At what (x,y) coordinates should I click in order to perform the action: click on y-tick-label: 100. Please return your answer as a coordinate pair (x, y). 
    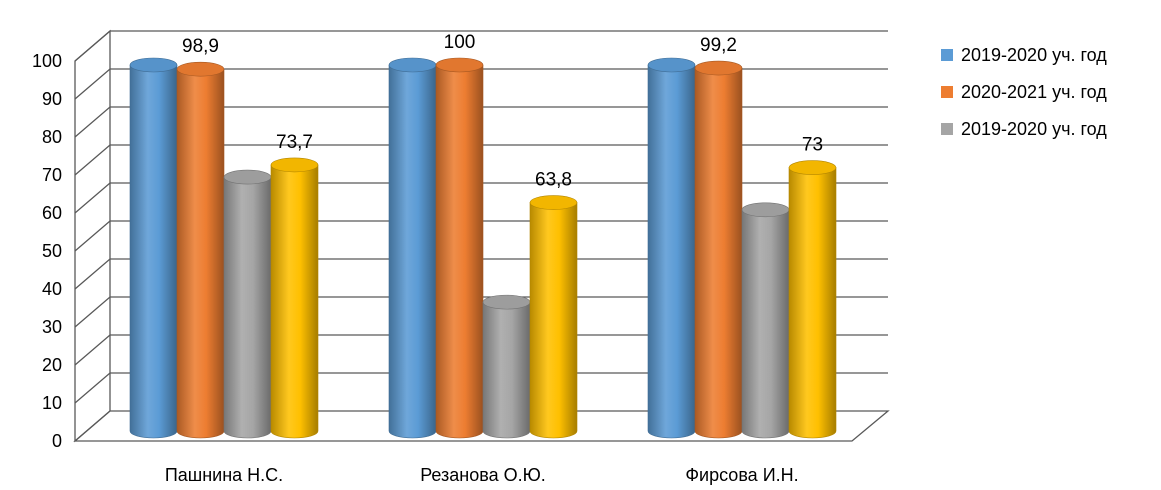
    Looking at the image, I should click on (47, 61).